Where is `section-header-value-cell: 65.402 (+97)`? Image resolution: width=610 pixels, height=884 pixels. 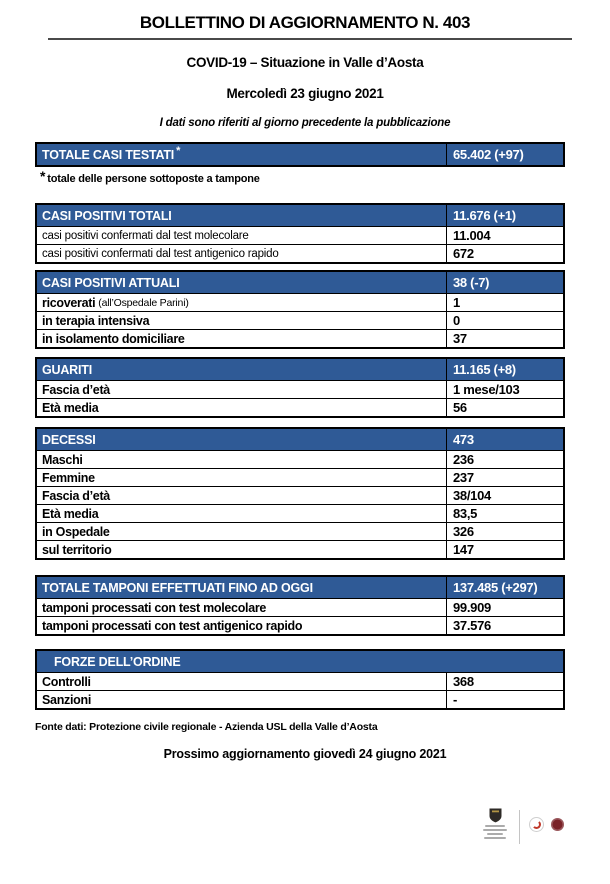
section-header-value-cell: 65.402 (+97) is located at coordinates (505, 154).